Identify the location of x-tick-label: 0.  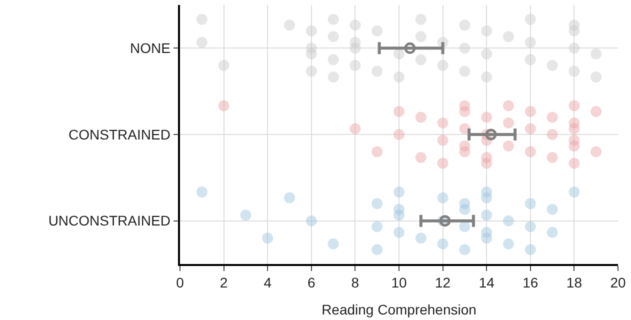
(180, 282).